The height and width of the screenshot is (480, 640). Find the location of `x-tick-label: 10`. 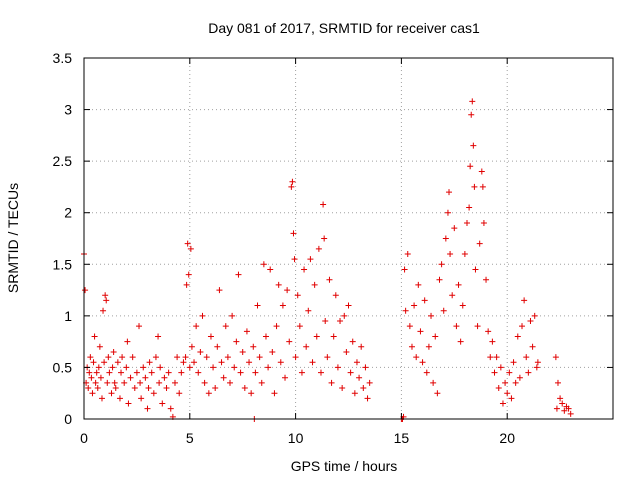

x-tick-label: 10 is located at coordinates (296, 438).